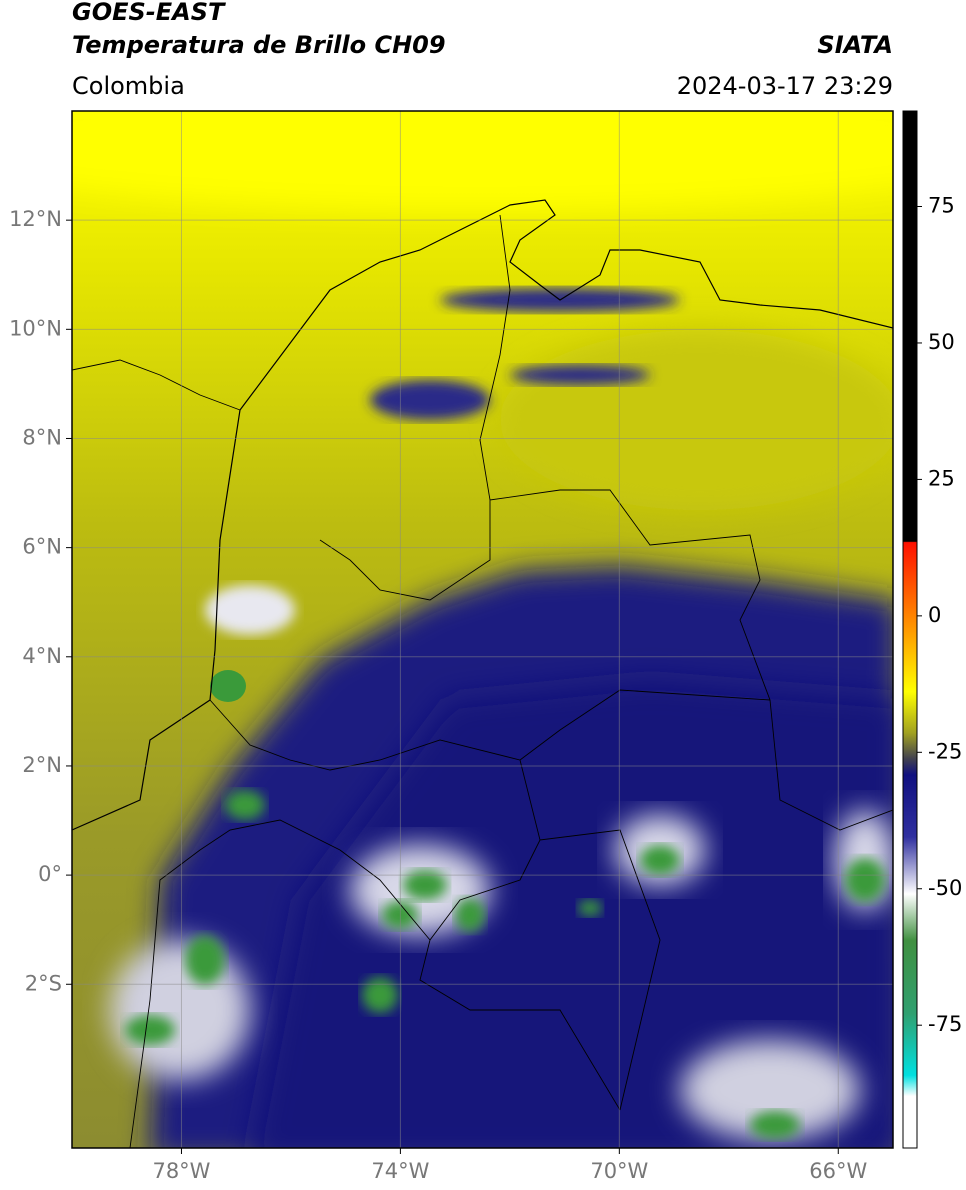 The image size is (966, 1190). I want to click on colorbar-tick-label: -75, so click(945, 1024).